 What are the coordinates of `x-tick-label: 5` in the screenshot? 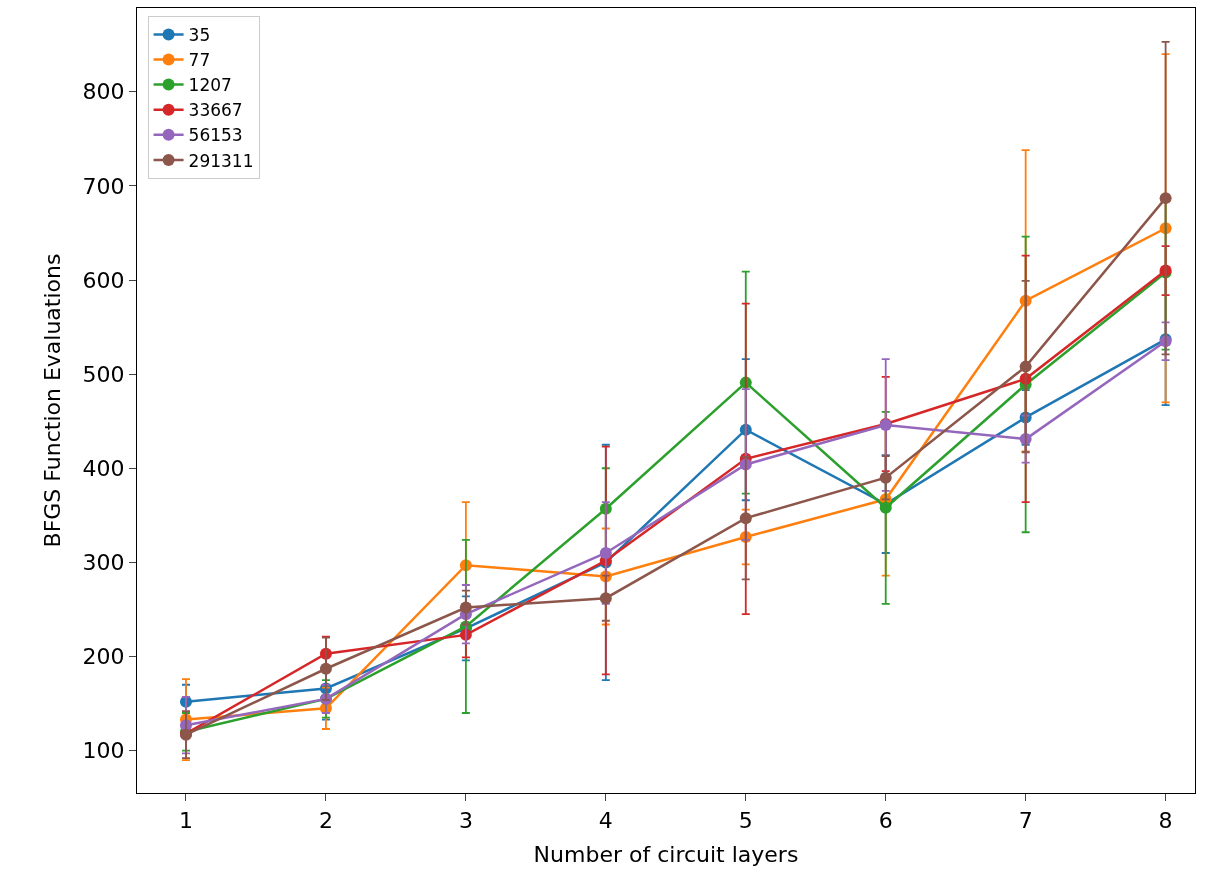 It's located at (745, 820).